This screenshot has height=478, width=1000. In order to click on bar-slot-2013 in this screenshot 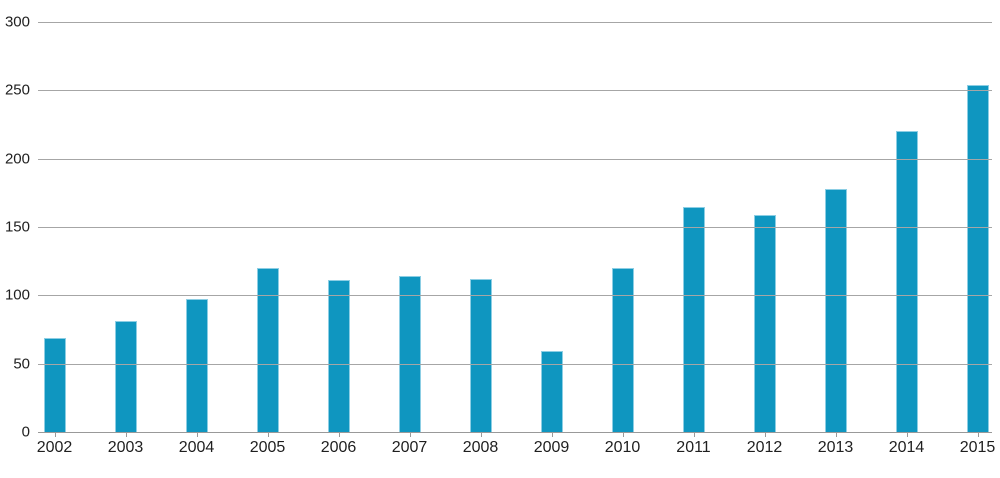, I will do `click(835, 229)`.